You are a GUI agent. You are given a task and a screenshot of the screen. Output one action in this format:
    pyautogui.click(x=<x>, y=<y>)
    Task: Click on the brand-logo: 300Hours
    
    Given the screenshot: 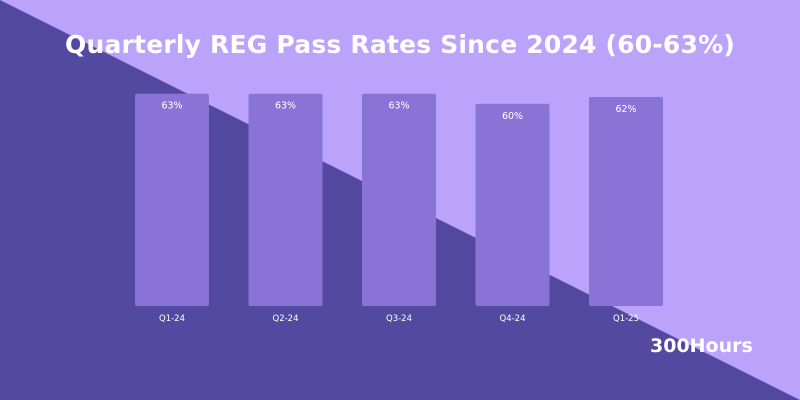 What is the action you would take?
    pyautogui.click(x=701, y=346)
    